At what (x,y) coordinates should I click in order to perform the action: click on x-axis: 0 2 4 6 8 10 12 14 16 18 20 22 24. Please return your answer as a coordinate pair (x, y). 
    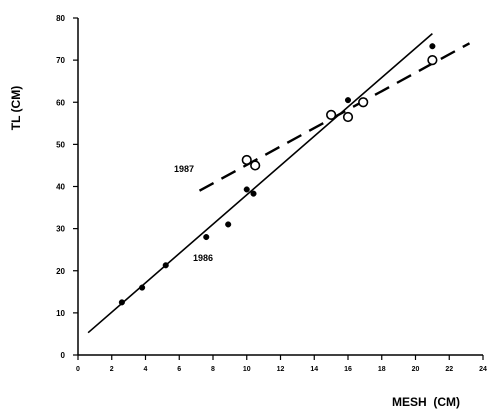
    Looking at the image, I should click on (281, 363).